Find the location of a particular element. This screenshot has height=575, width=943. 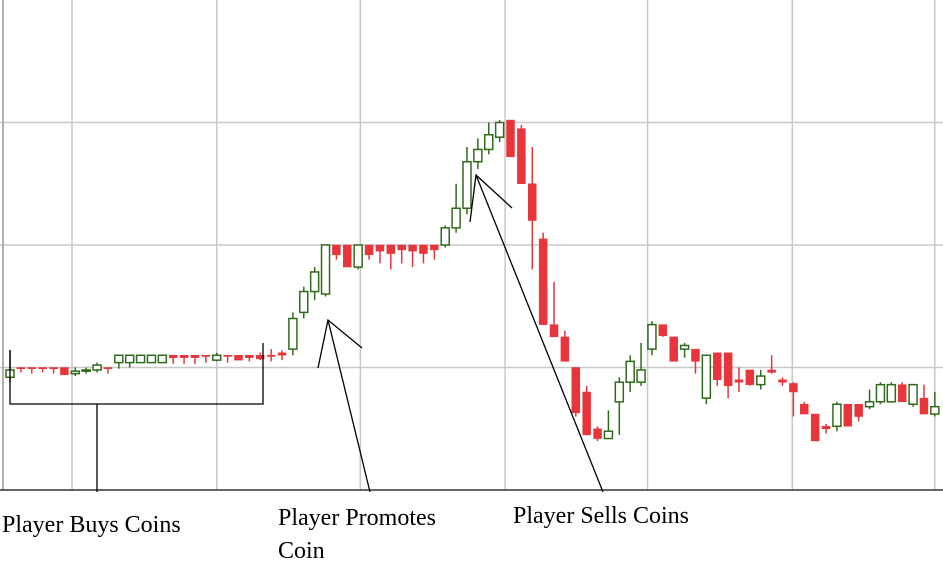

annotation: Player Promotes is located at coordinates (357, 518).